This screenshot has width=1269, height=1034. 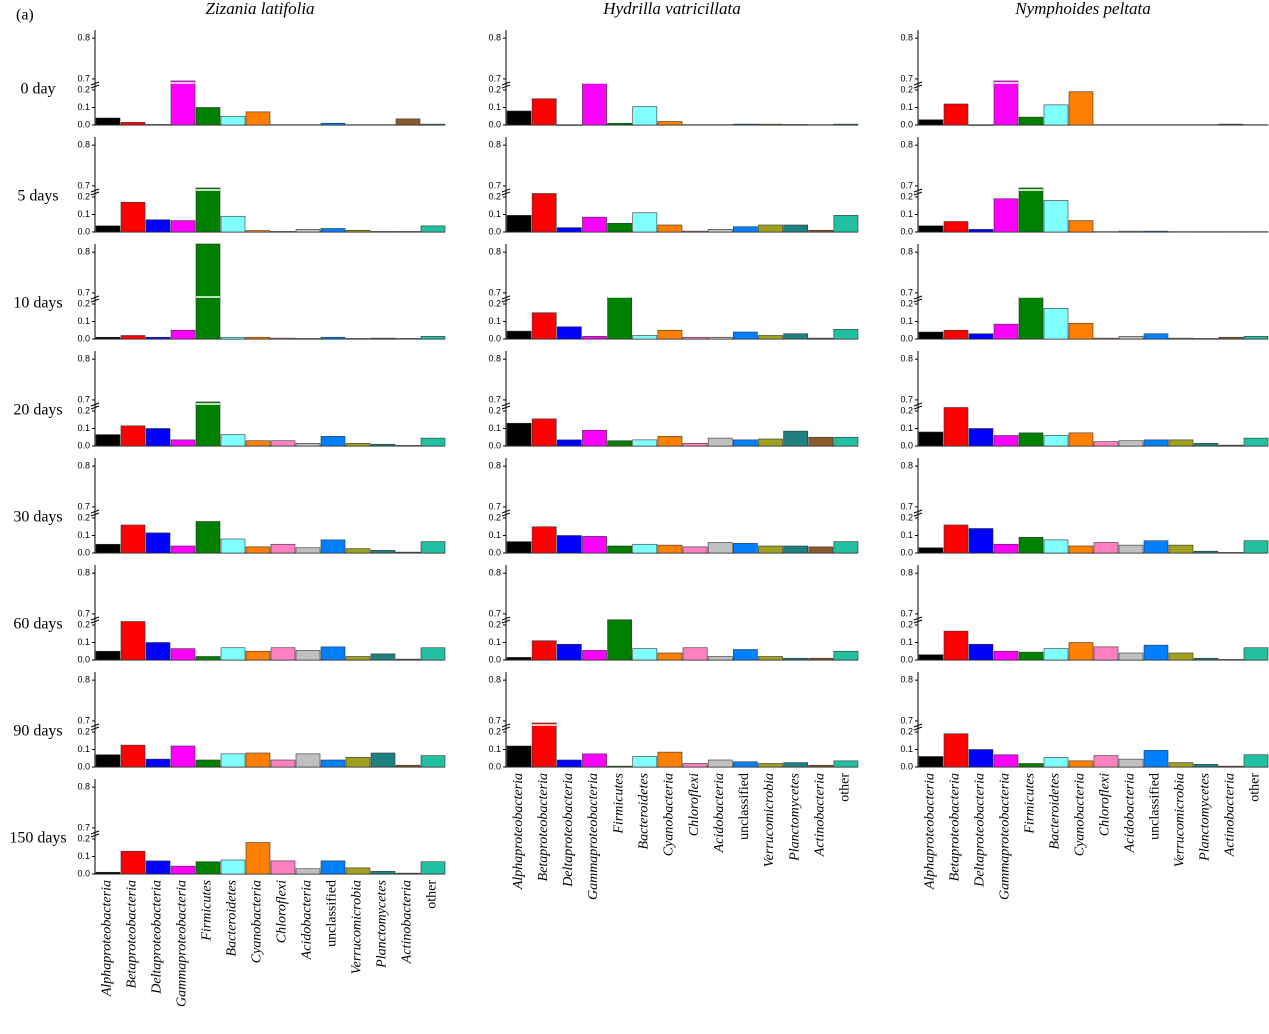 I want to click on column-title: Hydrilla vatricillata, so click(x=671, y=9).